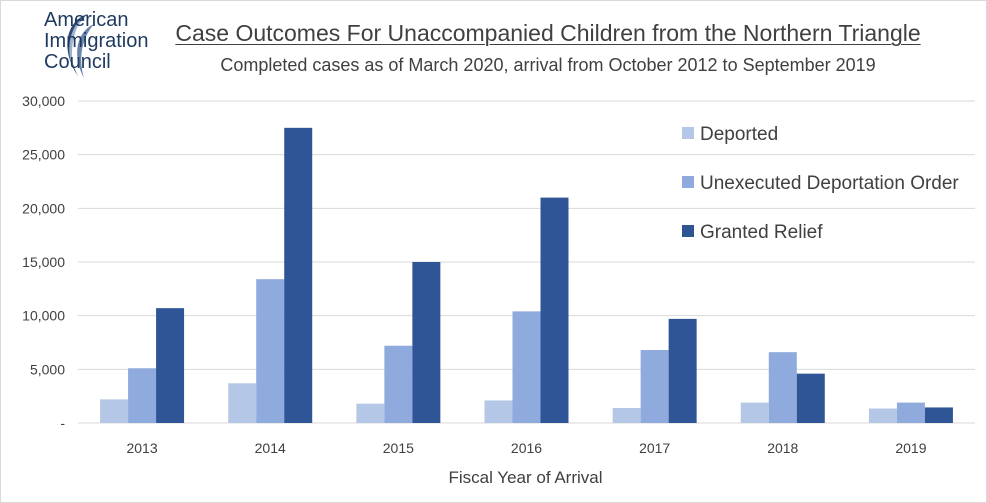 This screenshot has width=987, height=503. Describe the element at coordinates (739, 134) in the screenshot. I see `legend-label-deported: Deported` at that location.